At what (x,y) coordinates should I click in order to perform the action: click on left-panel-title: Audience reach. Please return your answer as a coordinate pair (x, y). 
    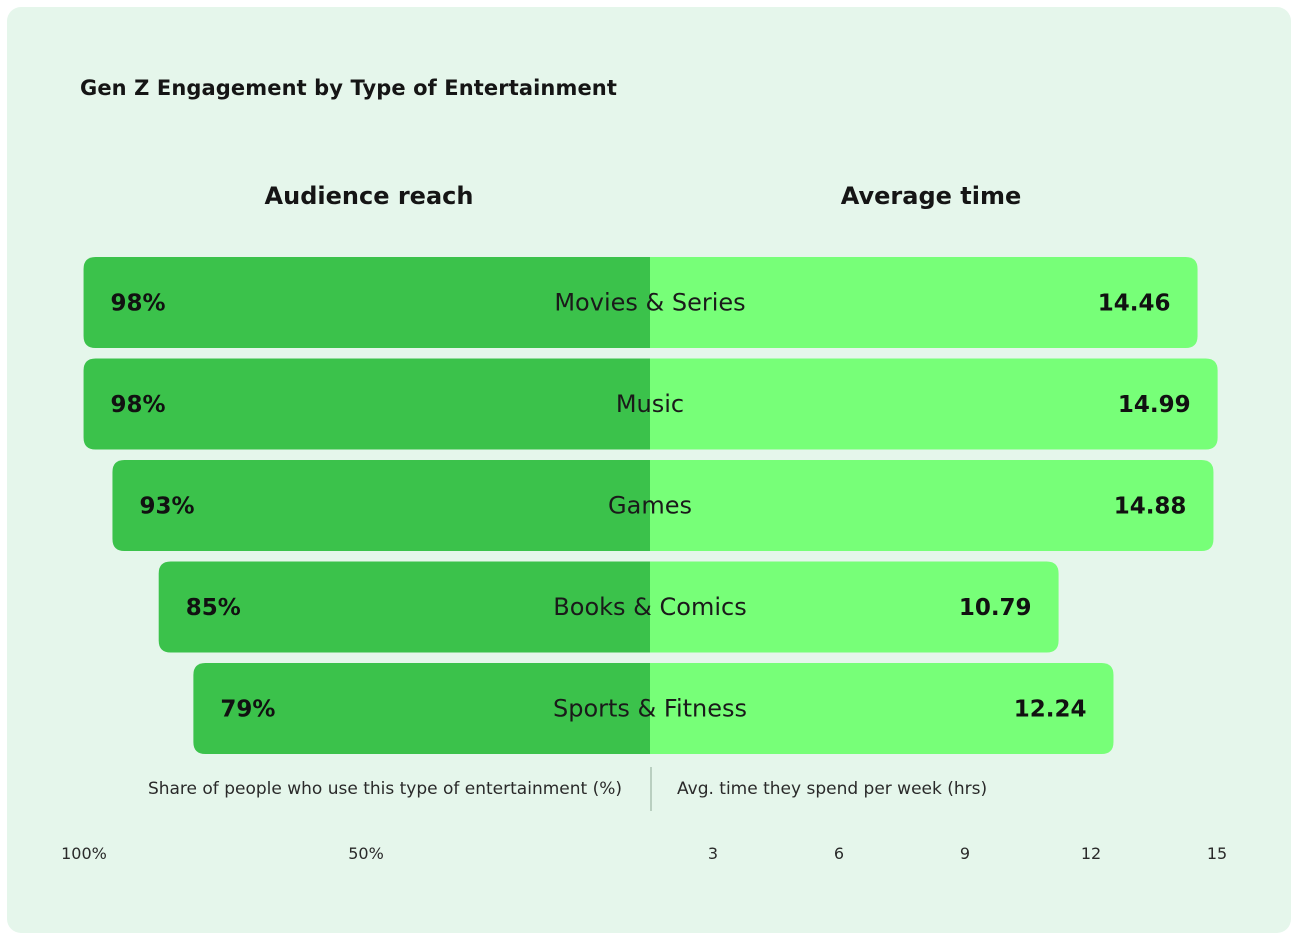
    Looking at the image, I should click on (369, 196).